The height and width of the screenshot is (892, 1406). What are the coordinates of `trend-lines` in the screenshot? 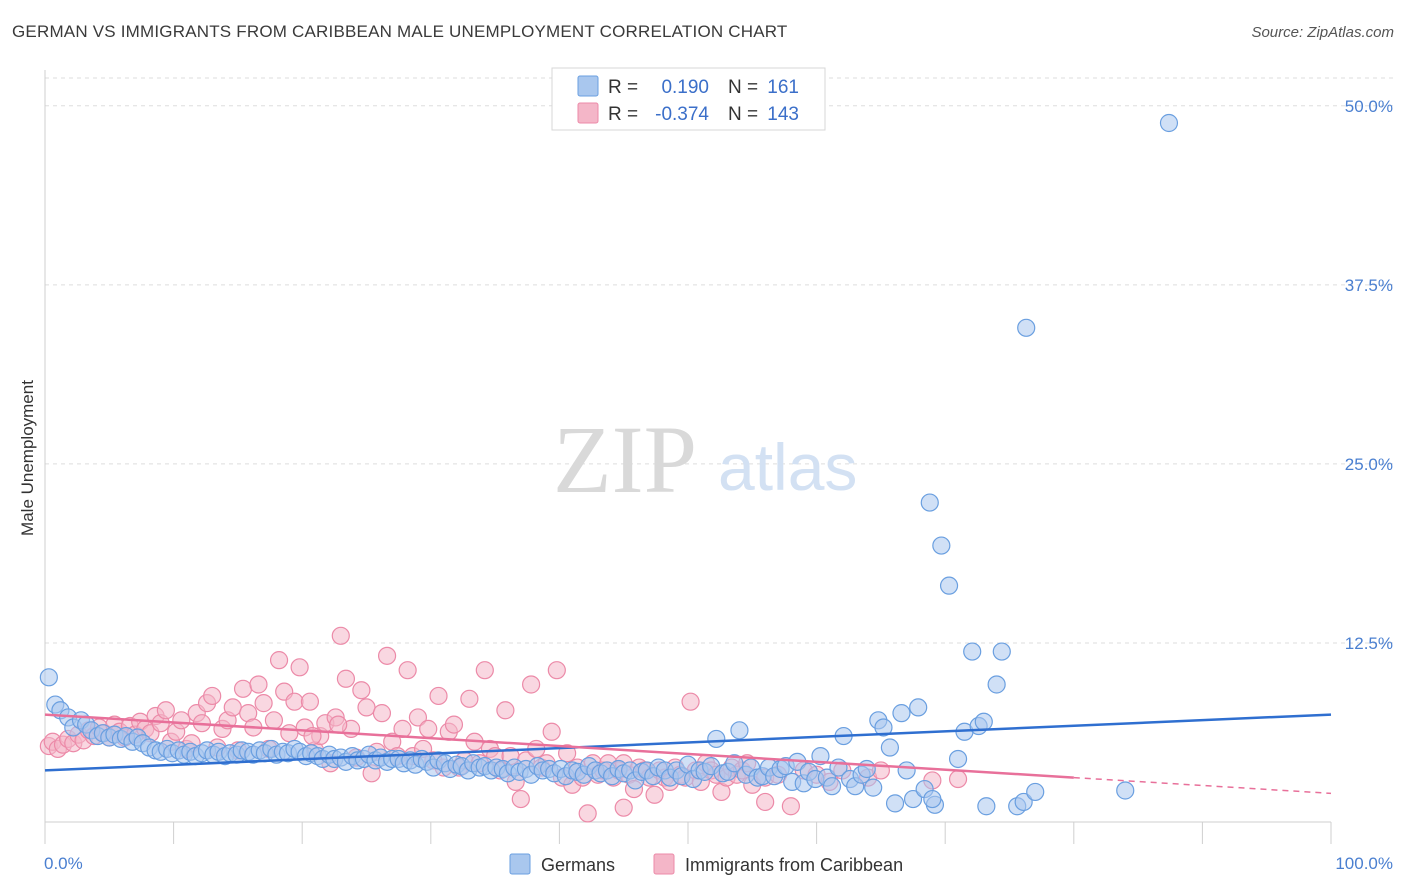 It's located at (688, 754).